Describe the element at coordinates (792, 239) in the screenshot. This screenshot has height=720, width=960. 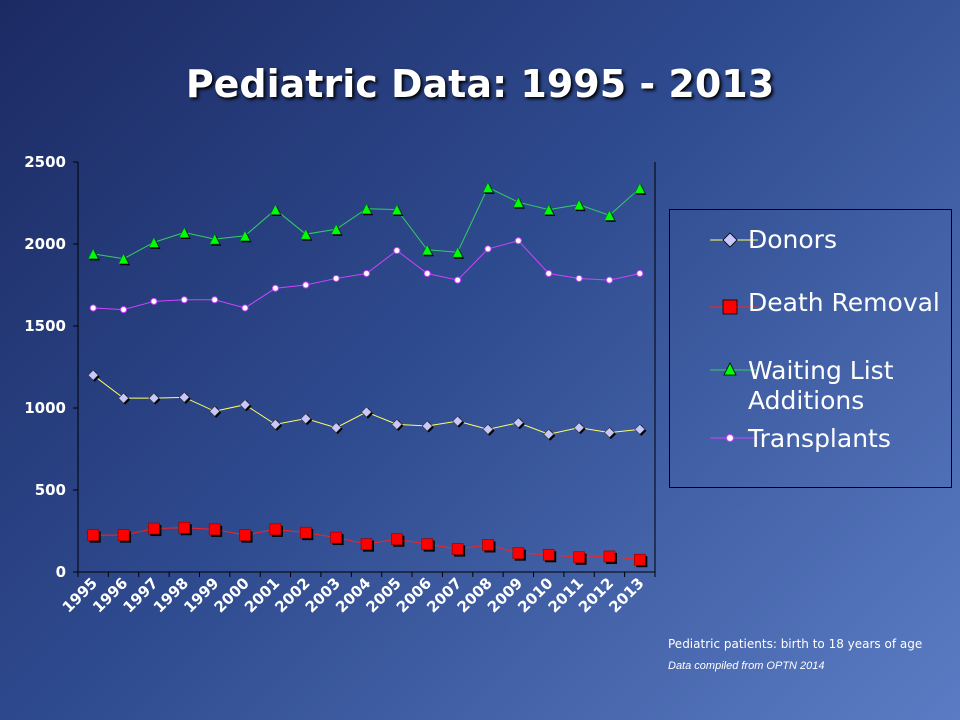
I see `legend-label-donors: Donors` at that location.